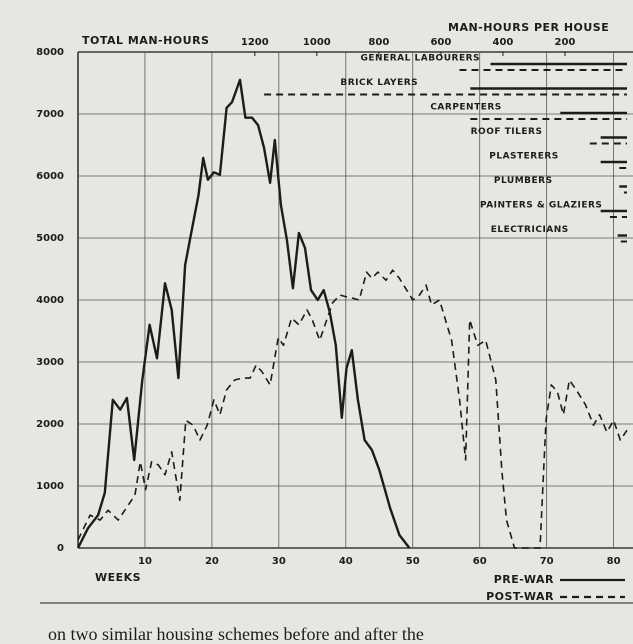 The image size is (633, 644). Describe the element at coordinates (440, 42) in the screenshot. I see `x2-tick-label: 600` at that location.